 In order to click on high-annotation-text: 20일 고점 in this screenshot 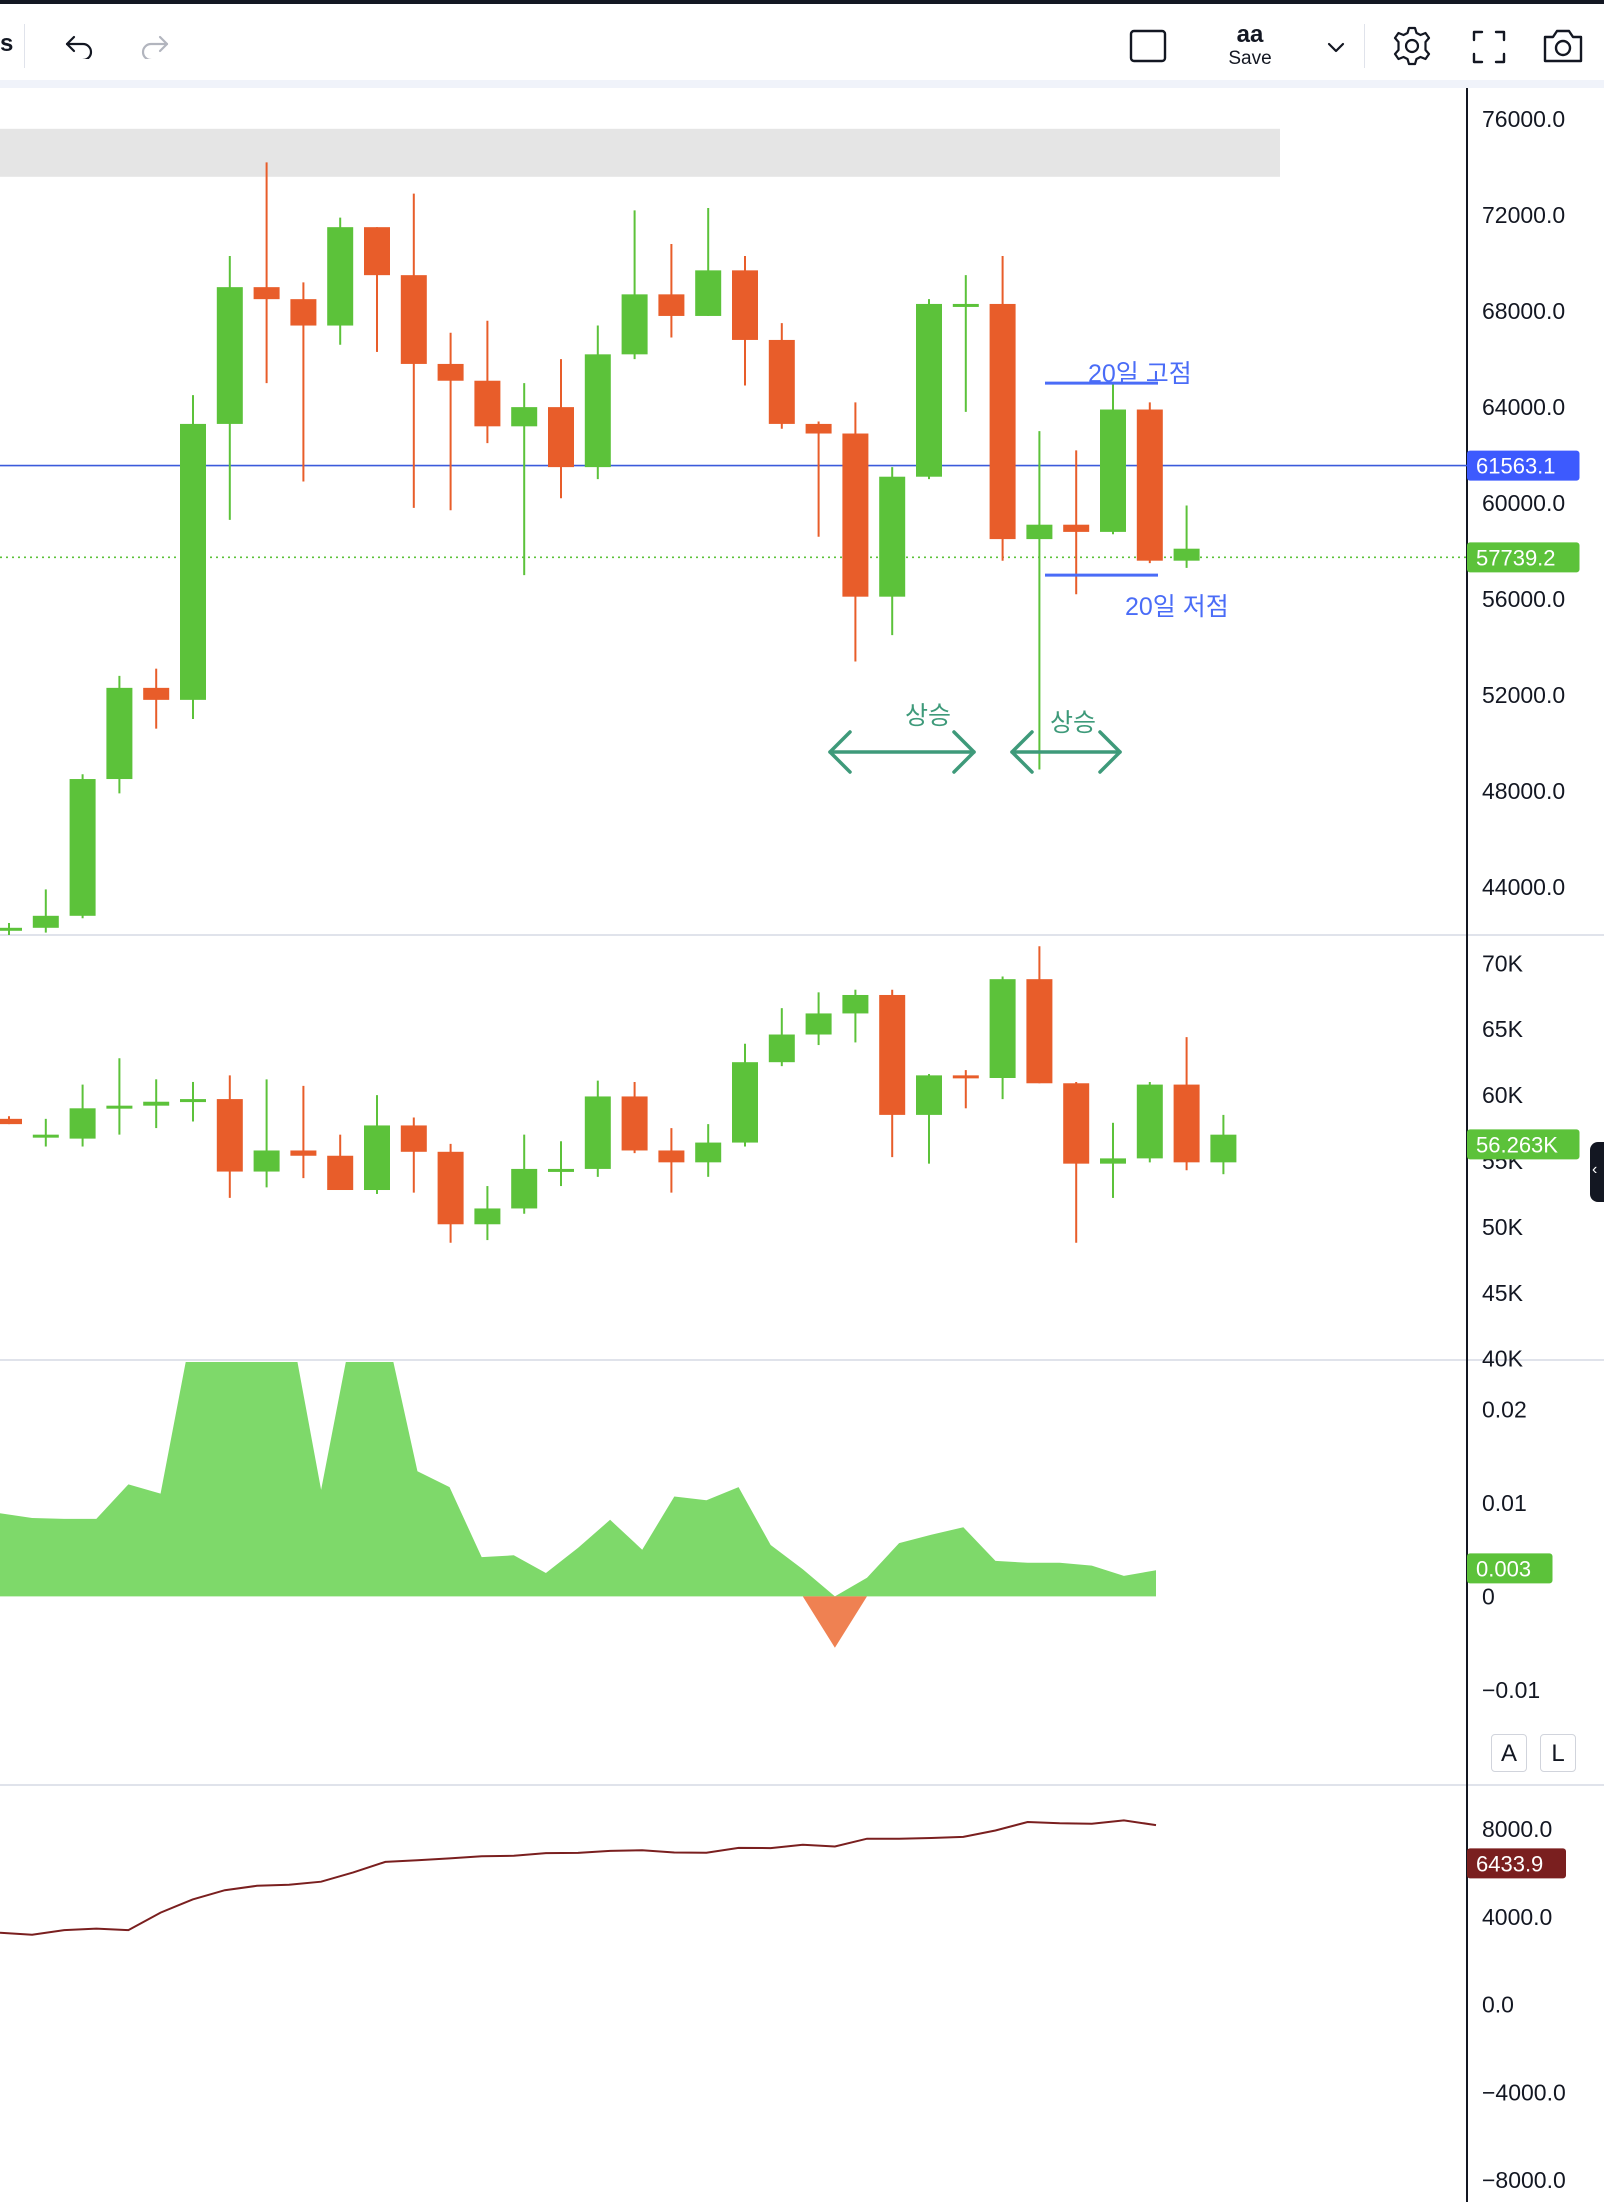, I will do `click(1140, 374)`.